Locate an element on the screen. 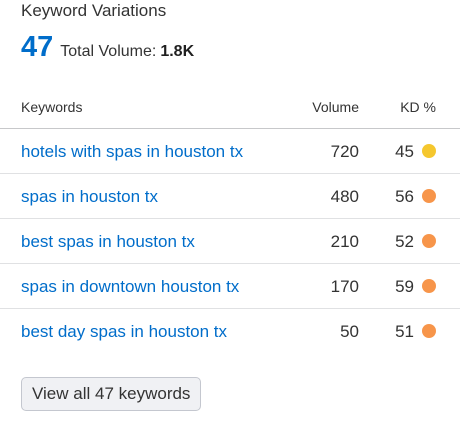 The width and height of the screenshot is (470, 433). table-row: best spas in houston tx 210 52 is located at coordinates (230, 241).